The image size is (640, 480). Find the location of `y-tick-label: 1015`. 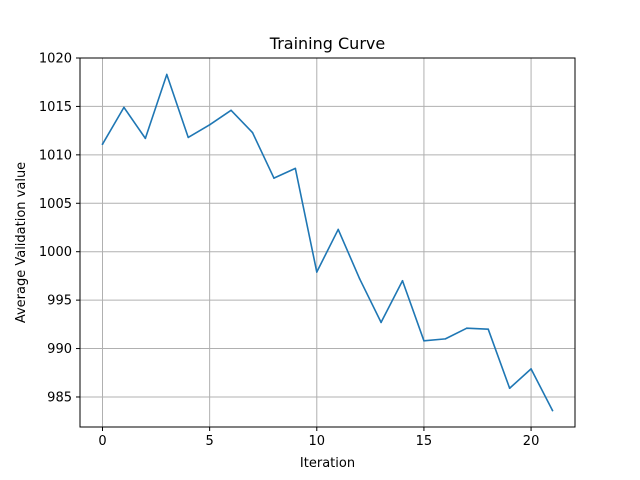

y-tick-label: 1015 is located at coordinates (55, 107).